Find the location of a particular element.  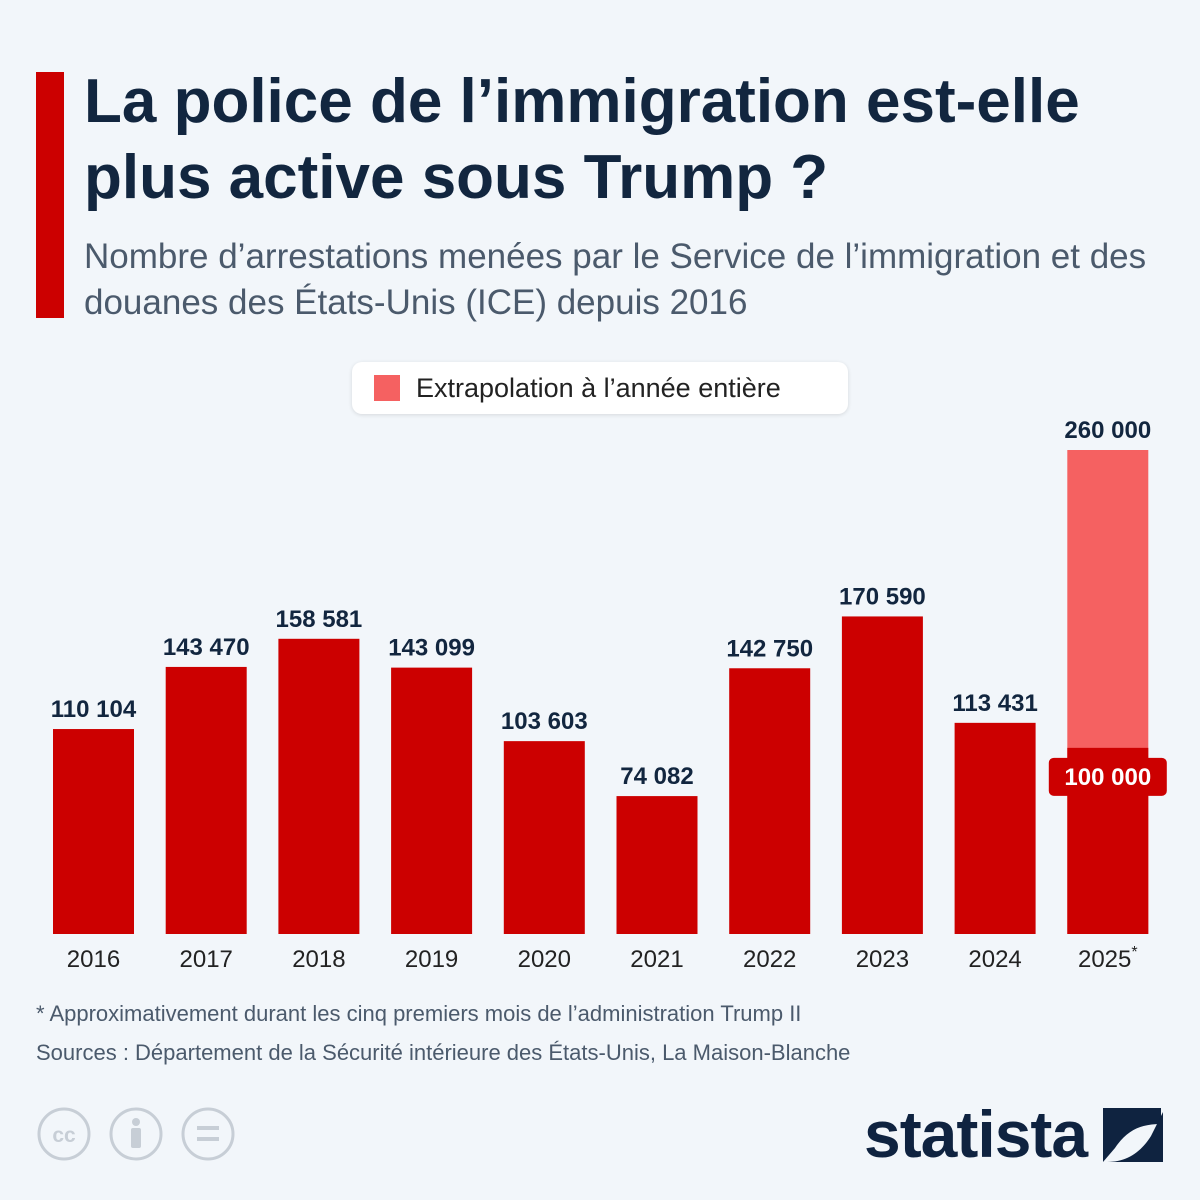

legend-label: Extrapolation à l’année entière is located at coordinates (598, 387).